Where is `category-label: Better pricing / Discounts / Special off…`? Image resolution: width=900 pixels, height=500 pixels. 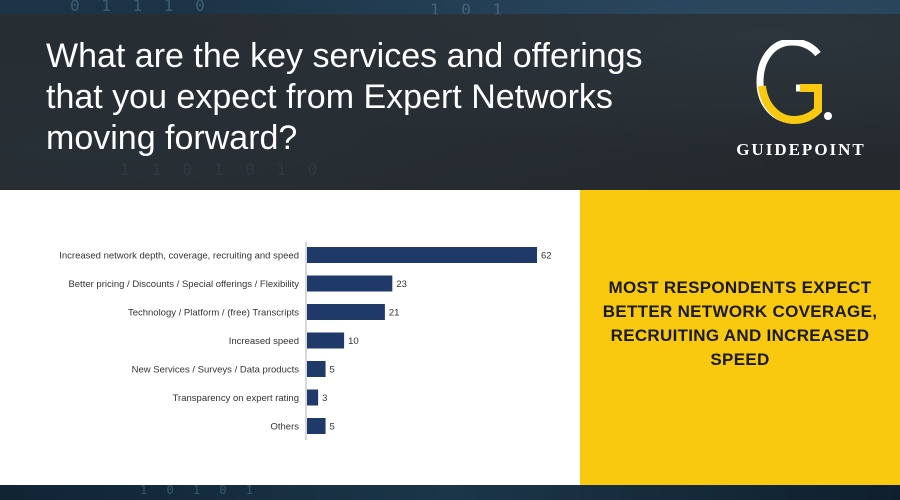 category-label: Better pricing / Discounts / Special off… is located at coordinates (183, 284).